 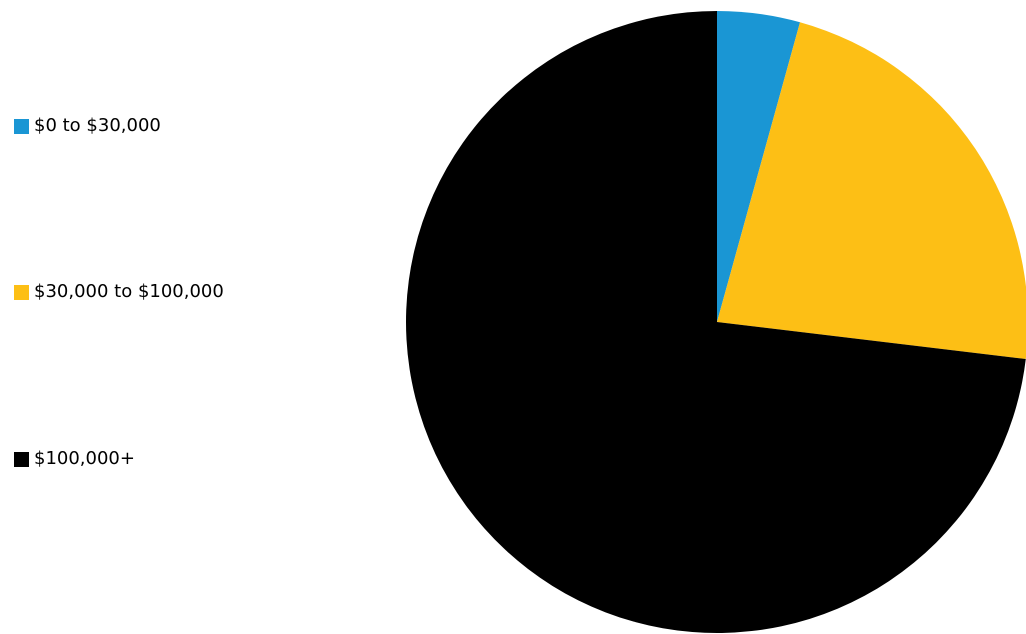 What do you see at coordinates (21, 126) in the screenshot?
I see `legend-swatch-0-30k` at bounding box center [21, 126].